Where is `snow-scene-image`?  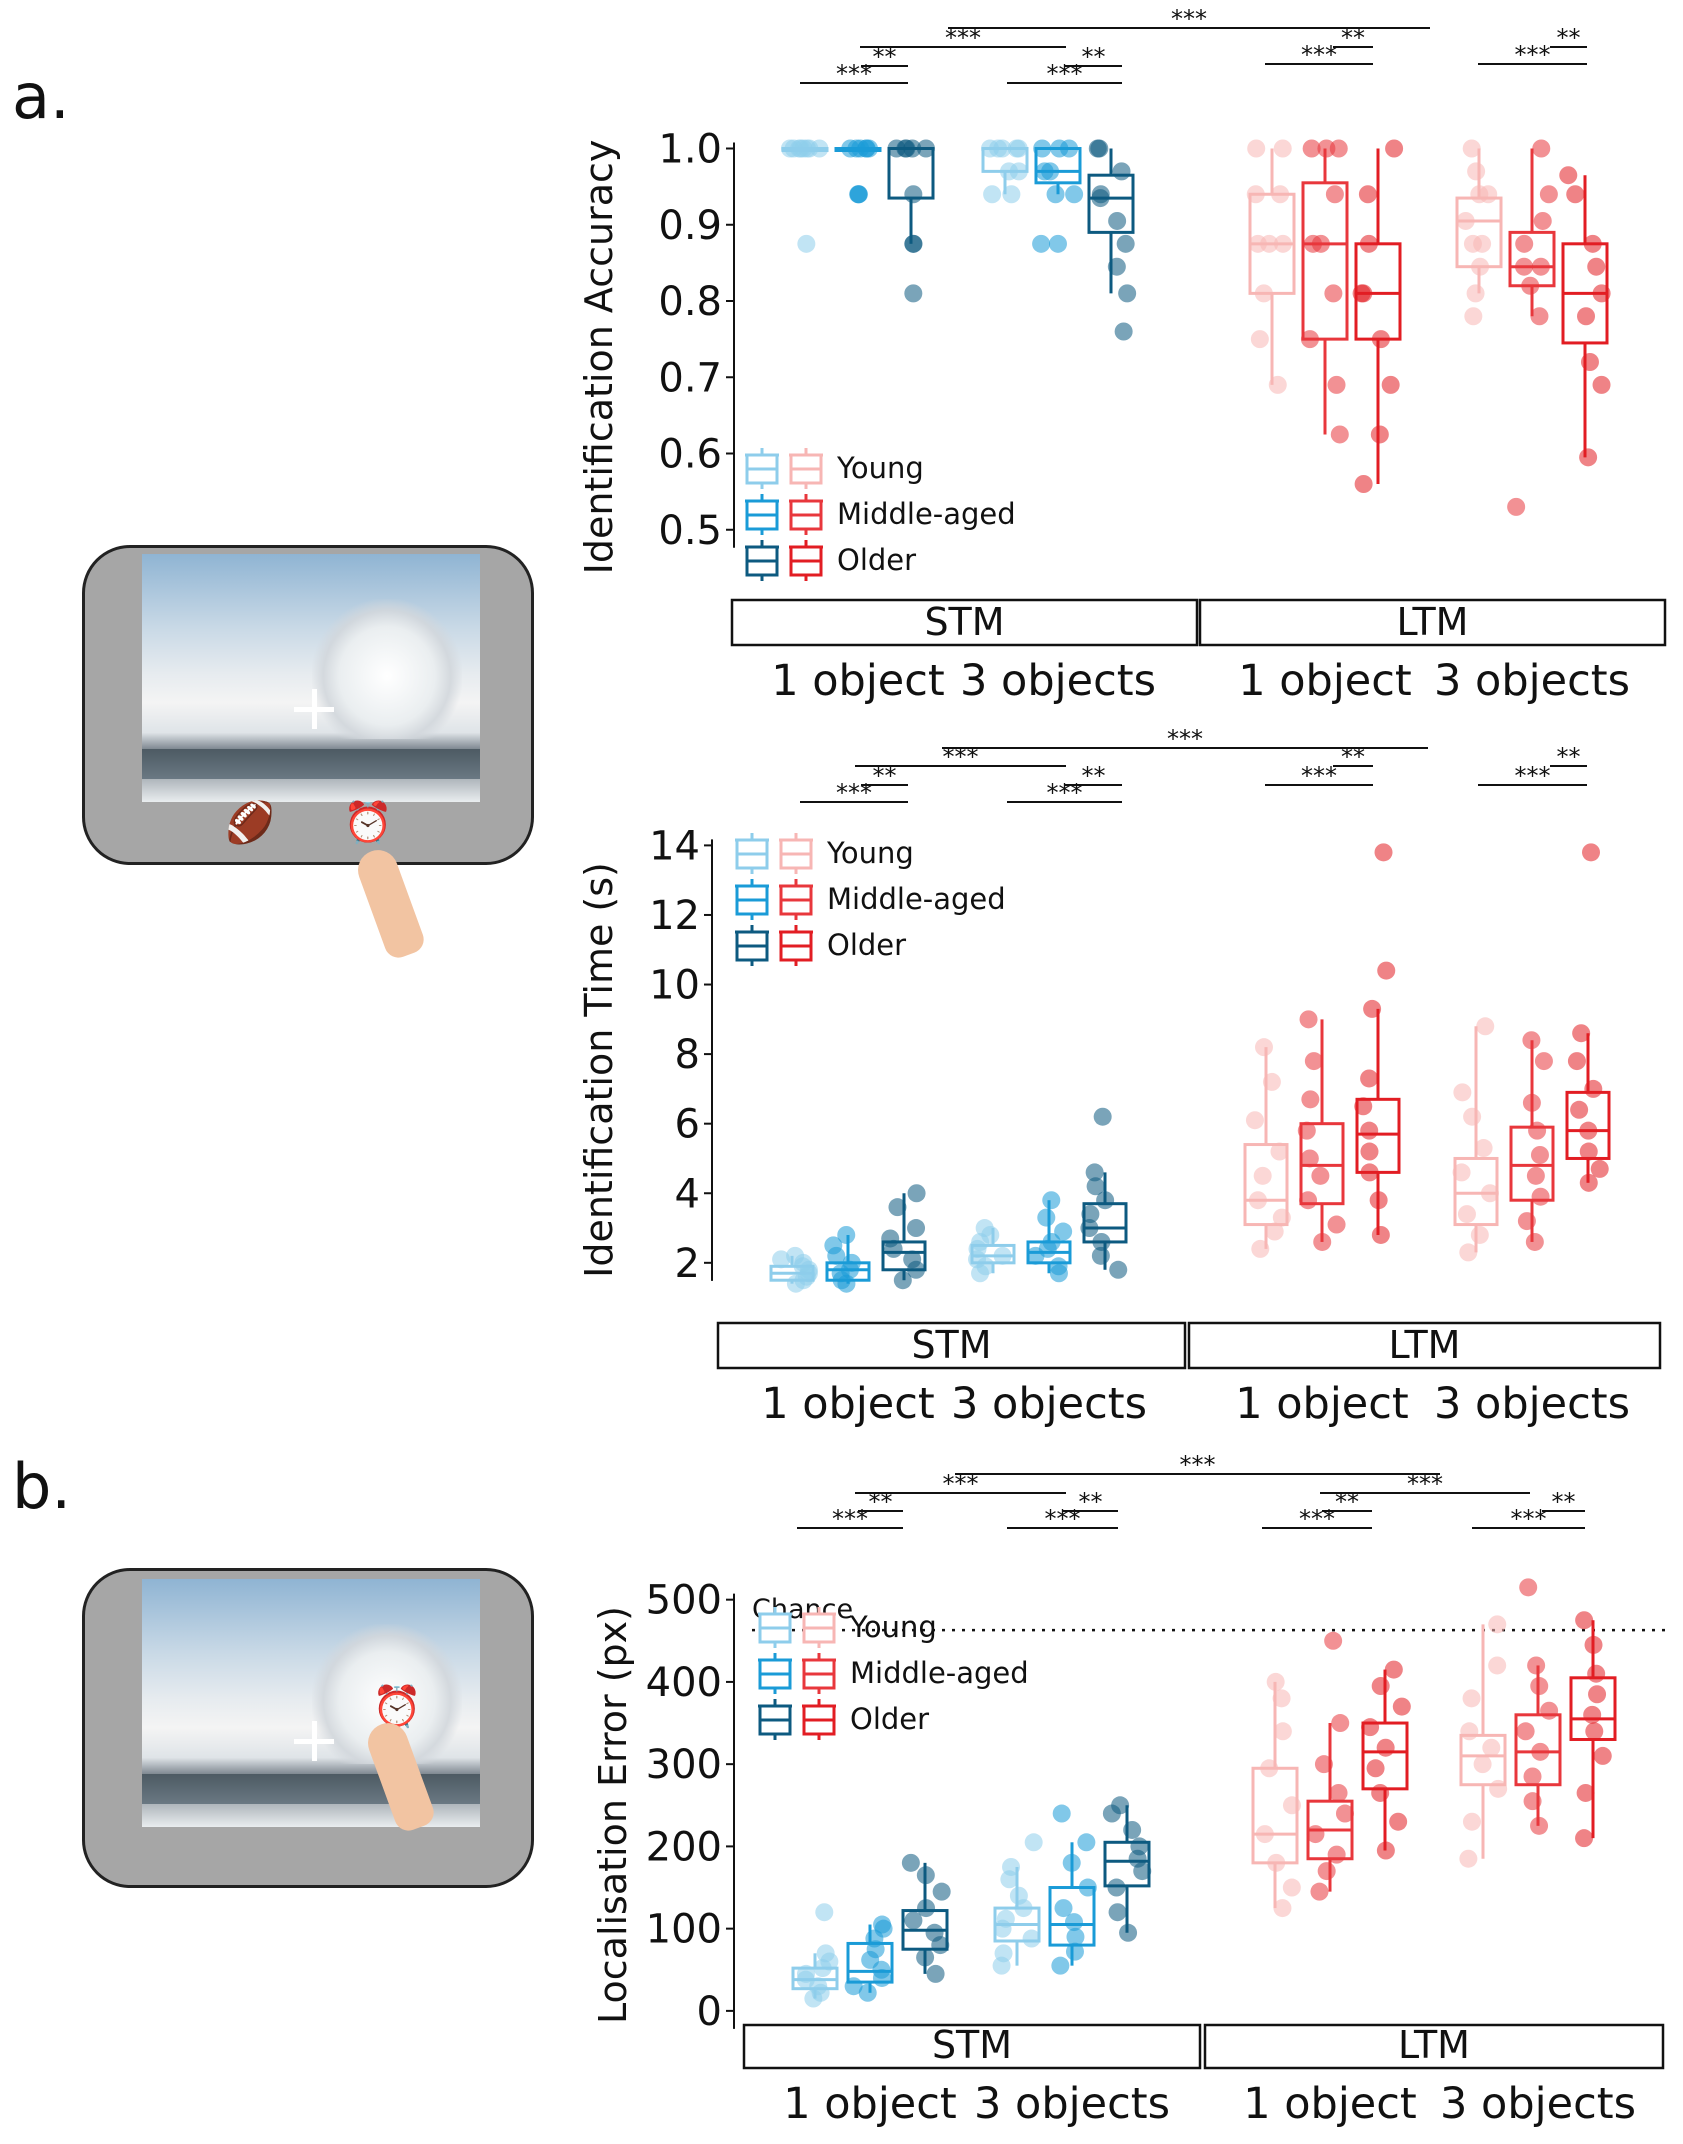 snow-scene-image is located at coordinates (311, 678).